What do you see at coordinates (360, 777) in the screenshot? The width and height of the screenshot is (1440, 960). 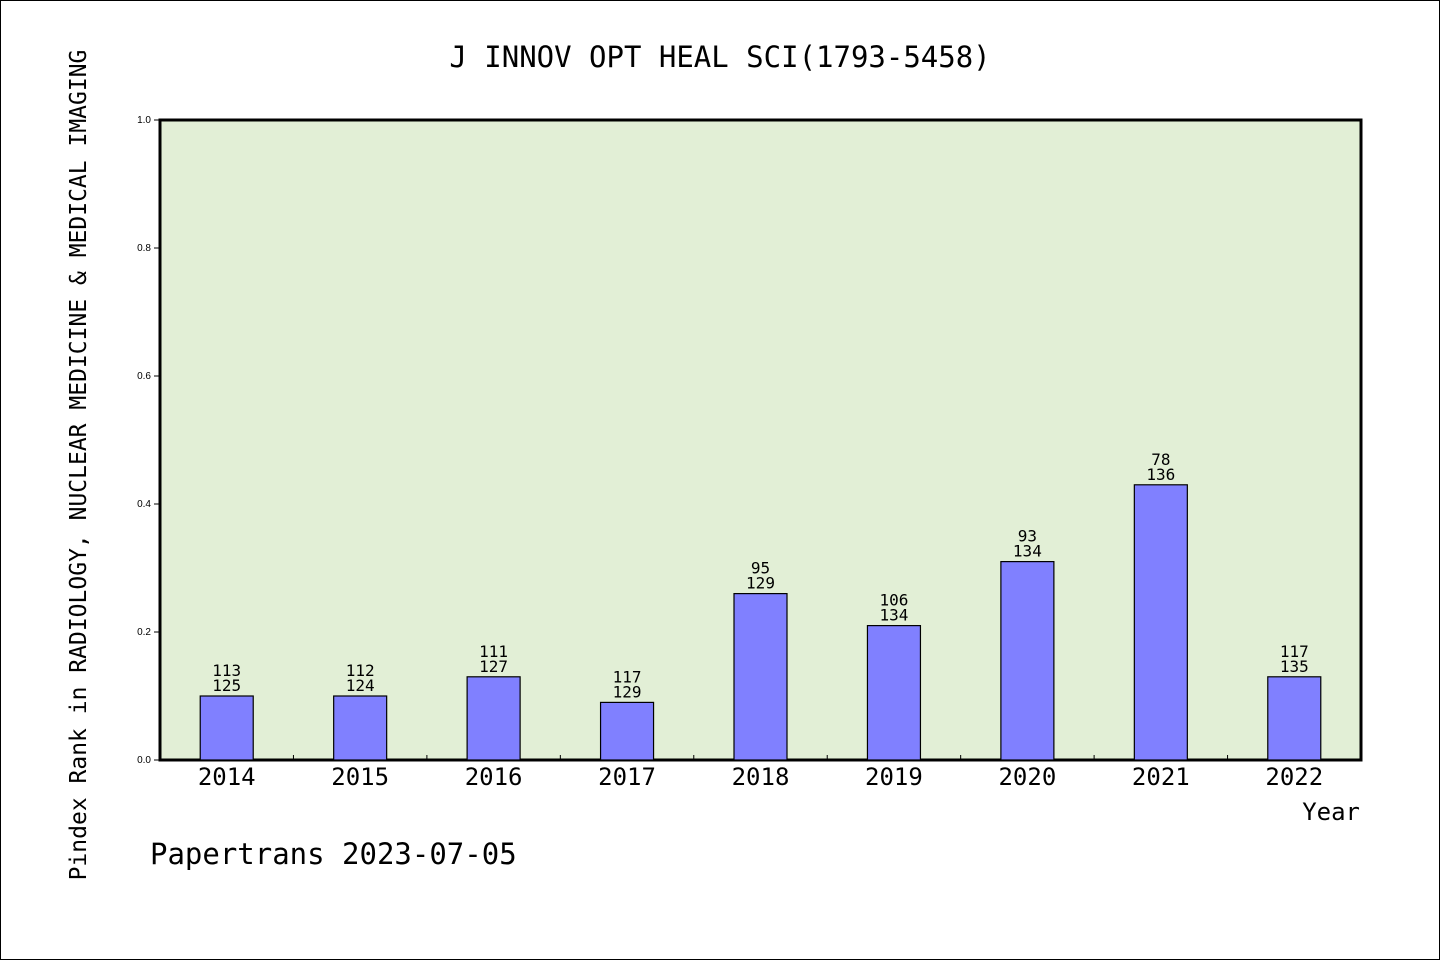 I see `x-tick-label: 2015` at bounding box center [360, 777].